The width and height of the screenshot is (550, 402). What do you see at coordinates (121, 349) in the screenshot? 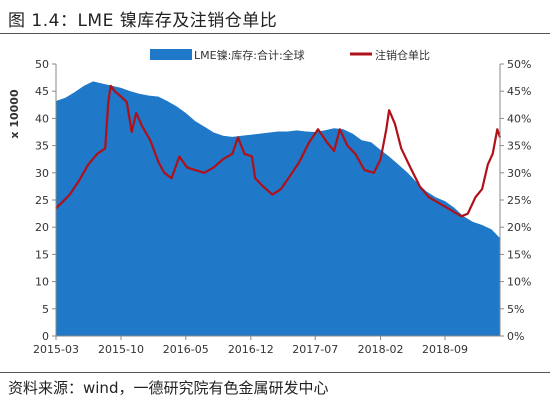
I see `x-tick-label: 2015-10` at bounding box center [121, 349].